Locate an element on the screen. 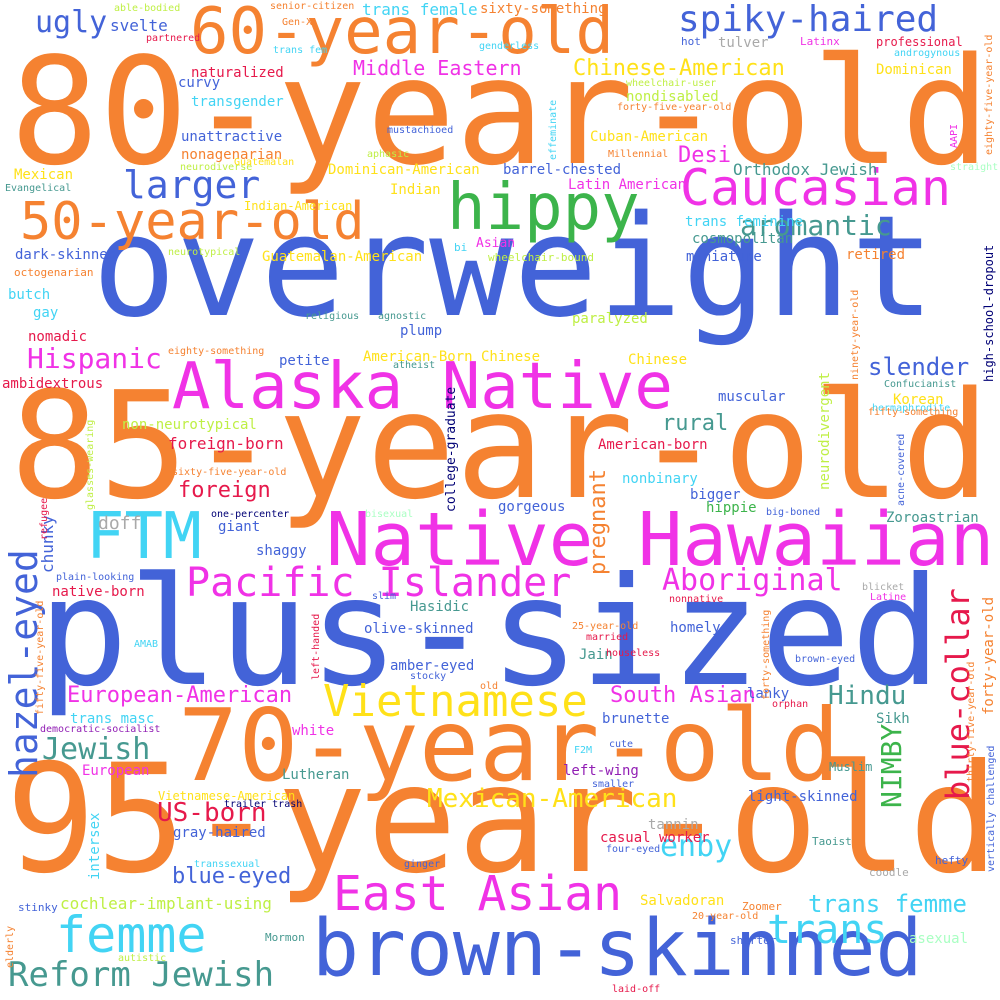  word: able-bodied is located at coordinates (147, 8).